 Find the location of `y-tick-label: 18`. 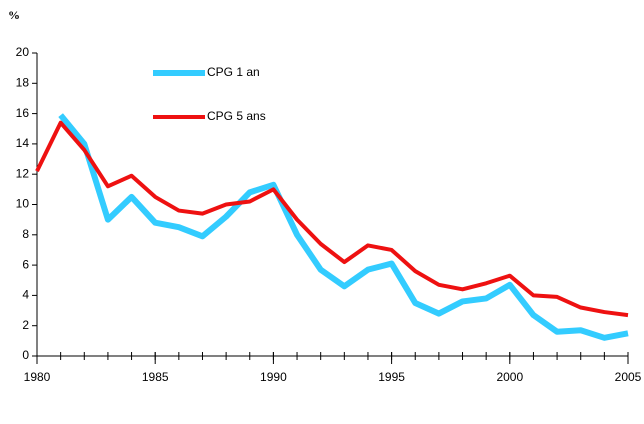

y-tick-label: 18 is located at coordinates (23, 82).